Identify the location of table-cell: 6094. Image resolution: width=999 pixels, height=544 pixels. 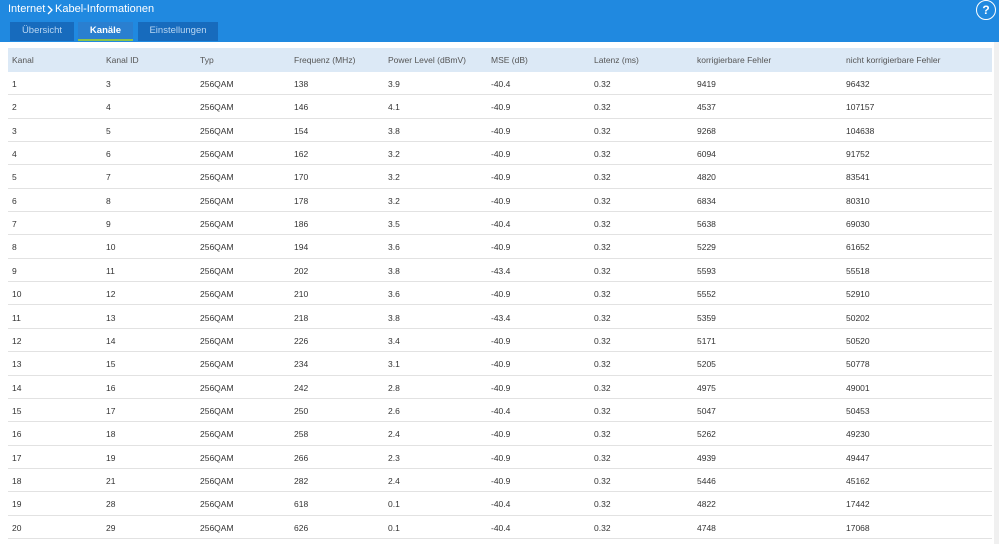
(706, 154).